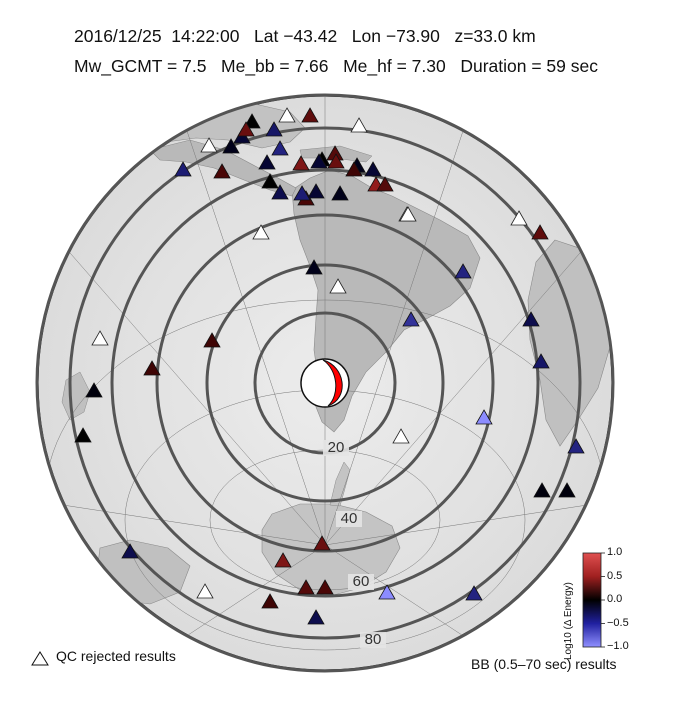 The height and width of the screenshot is (720, 680). Describe the element at coordinates (615, 576) in the screenshot. I see `colorbar-tick-2: 0.5` at that location.